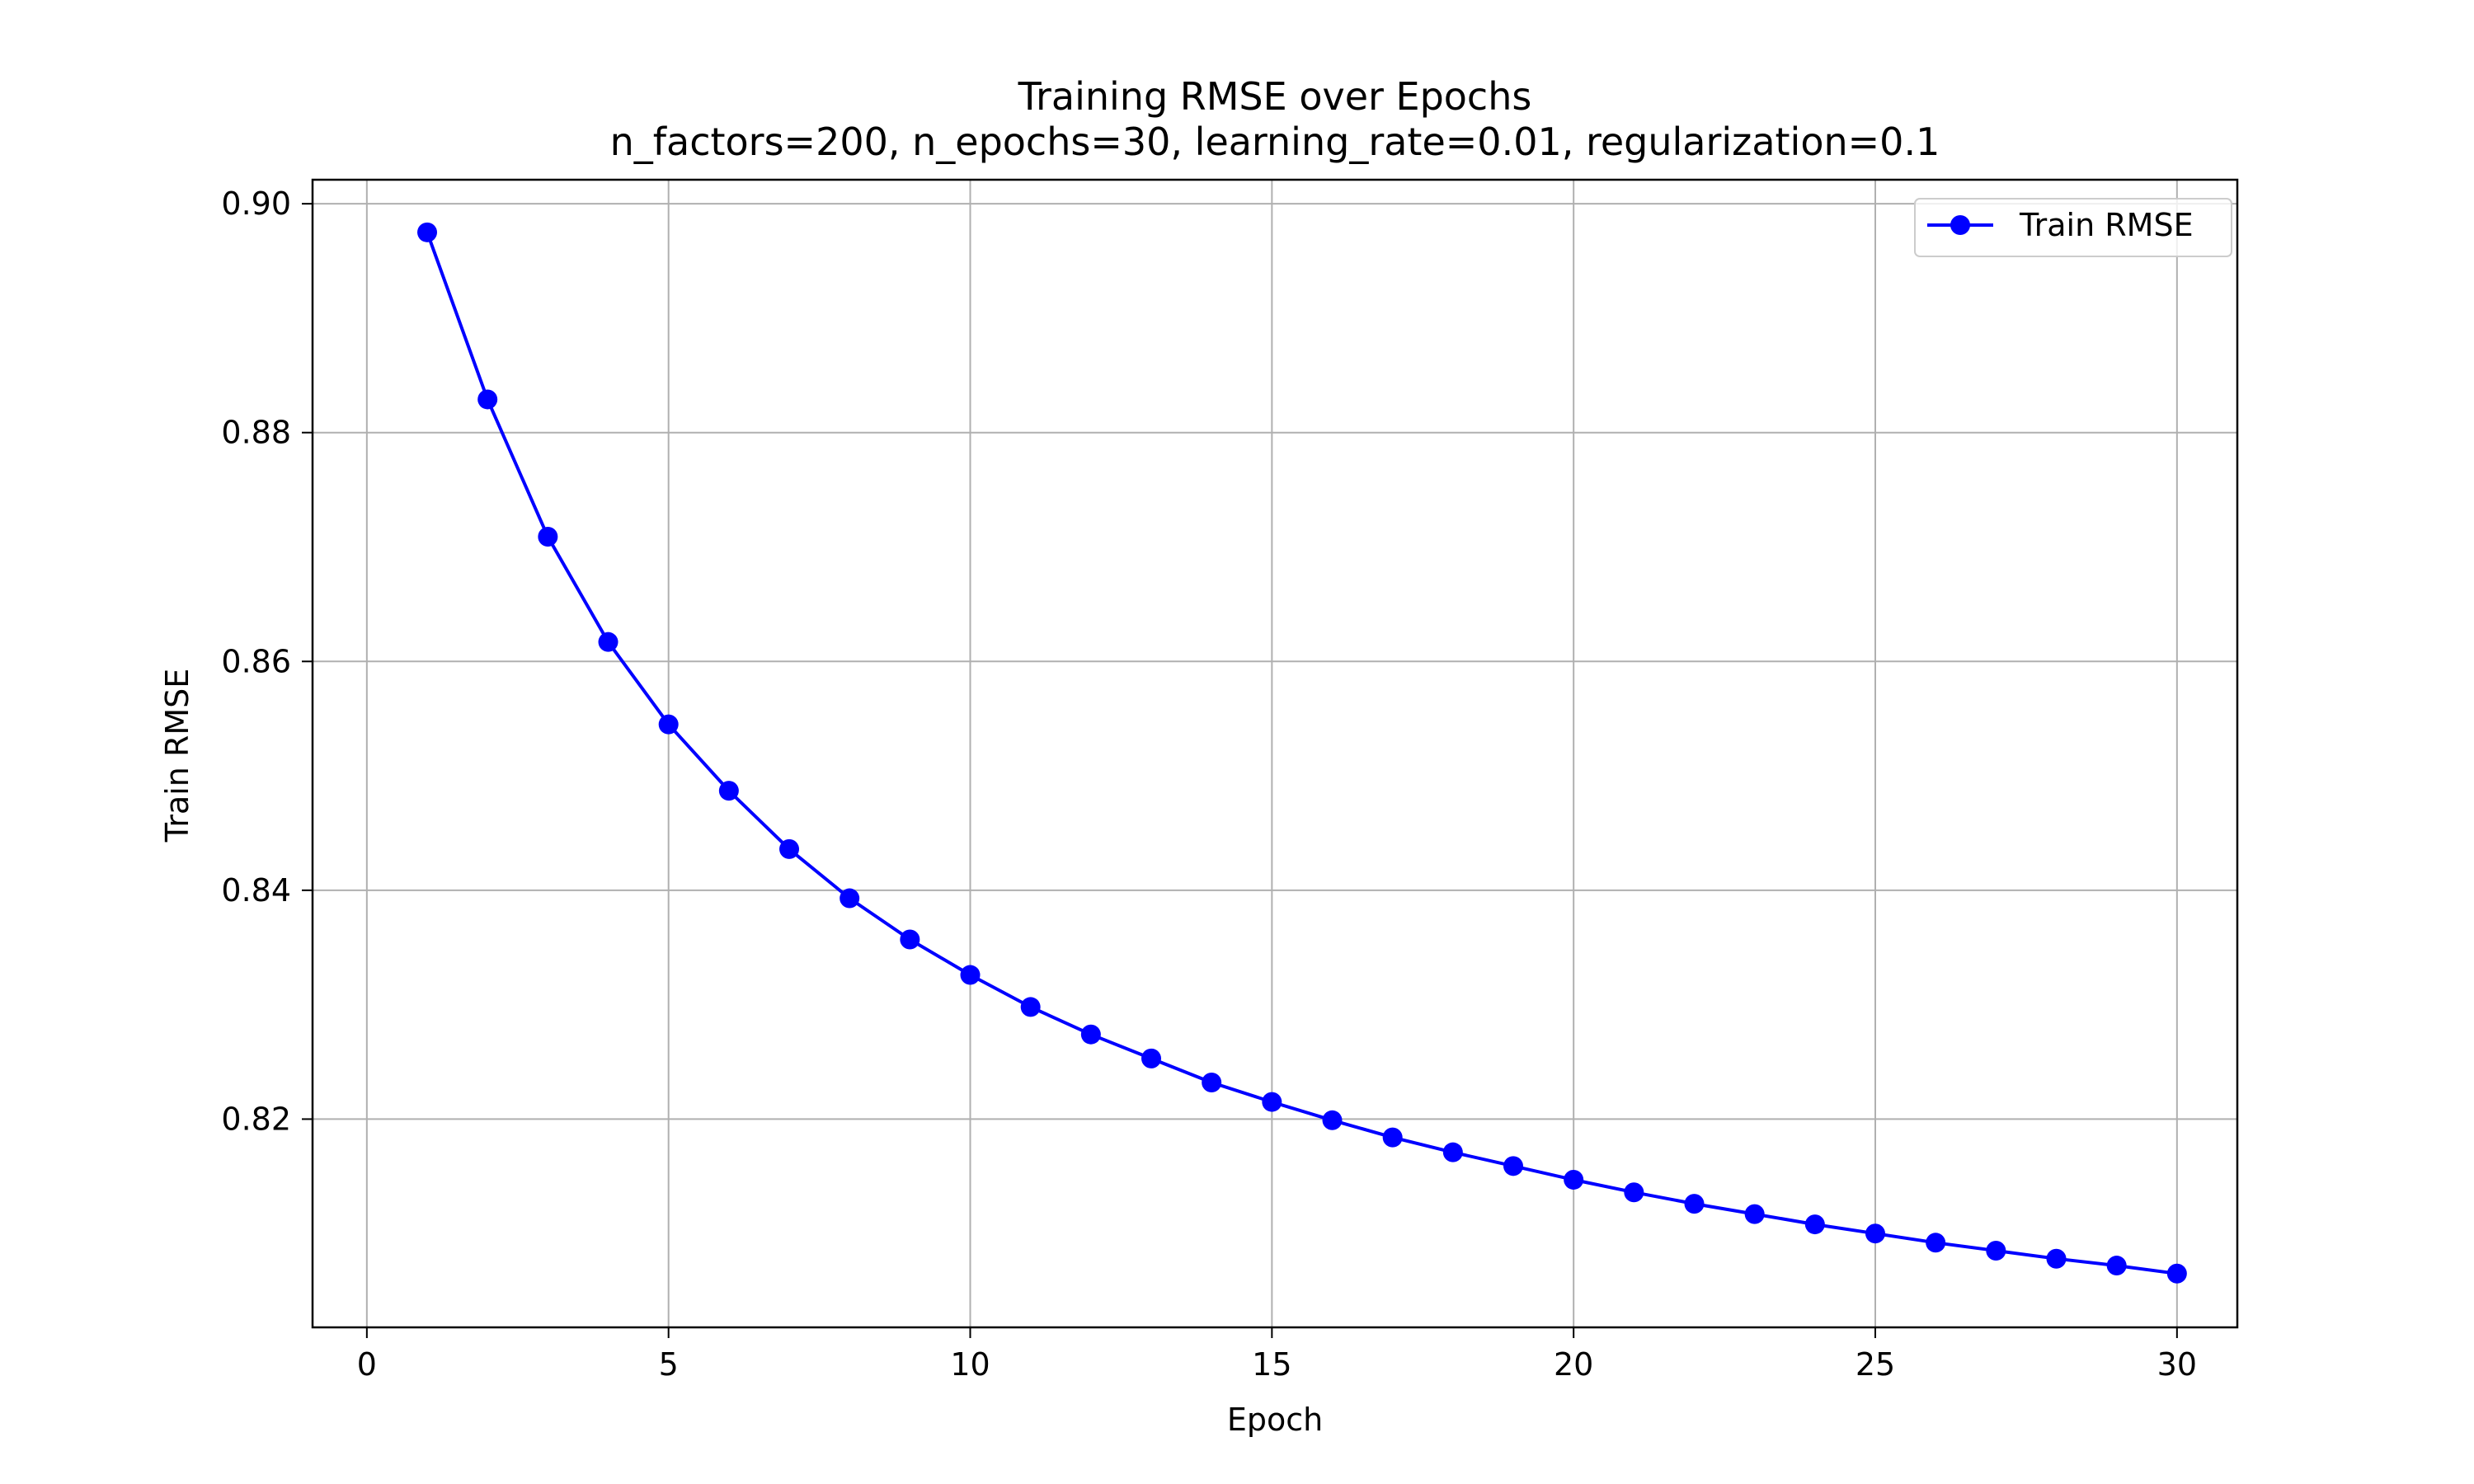  Describe the element at coordinates (177, 756) in the screenshot. I see `y-axis-label: Train RMSE` at that location.